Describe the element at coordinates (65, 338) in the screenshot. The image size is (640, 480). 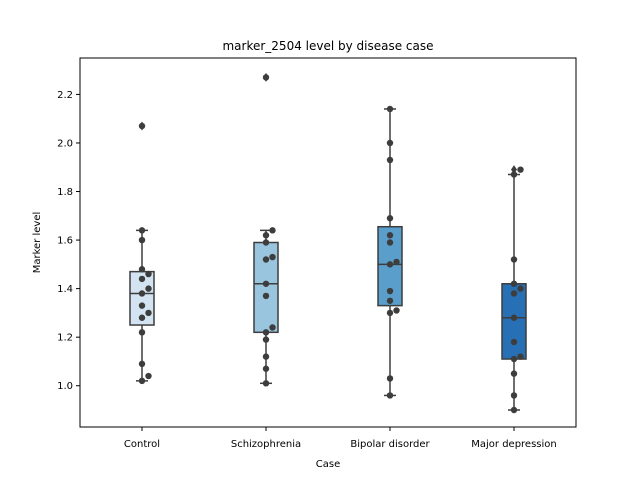
I see `y-tick-label: 1.2` at that location.